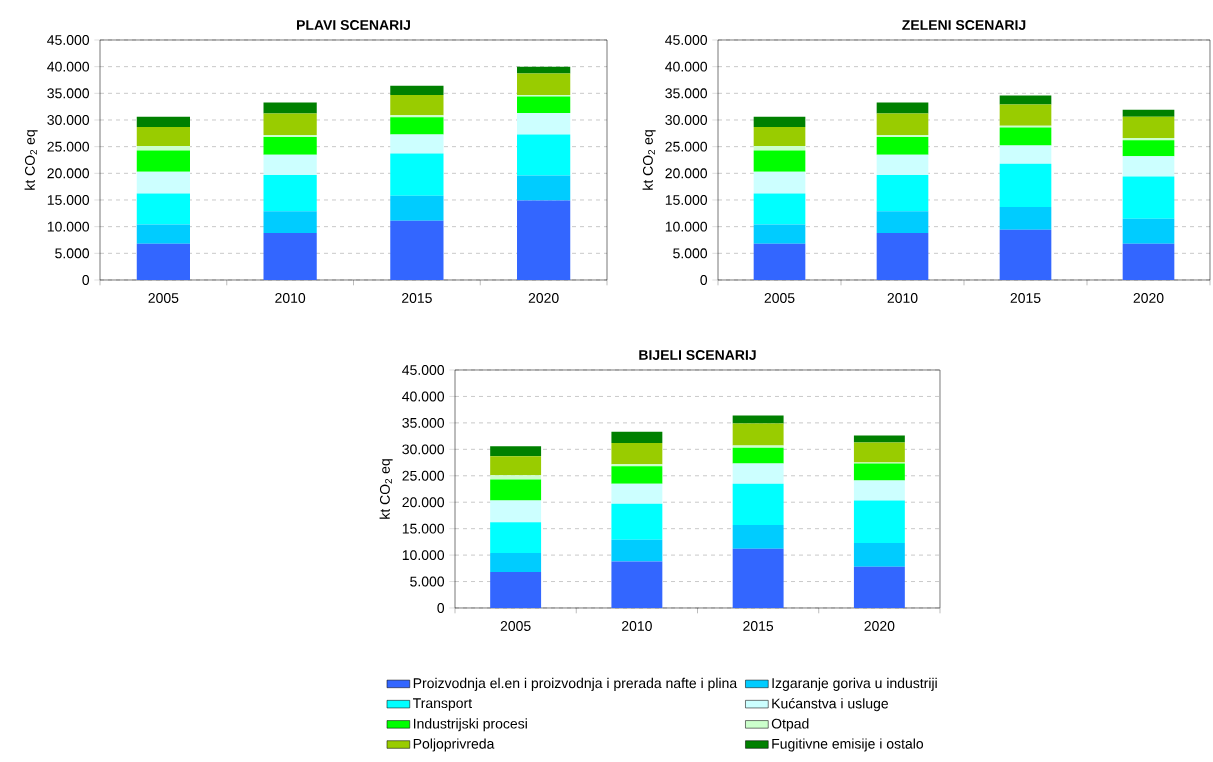 The height and width of the screenshot is (762, 1213). I want to click on legend-label: Poljoprivreda, so click(454, 745).